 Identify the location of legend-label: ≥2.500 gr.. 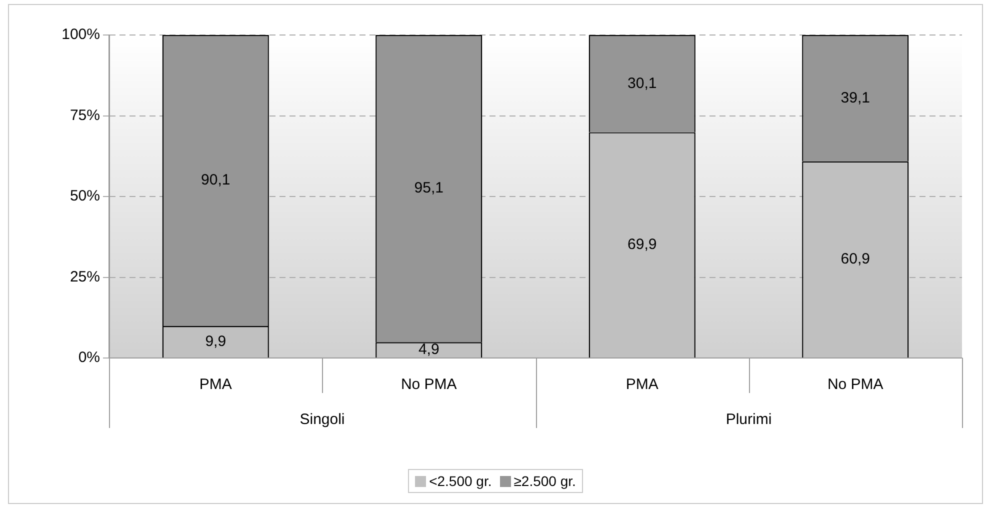
(545, 481).